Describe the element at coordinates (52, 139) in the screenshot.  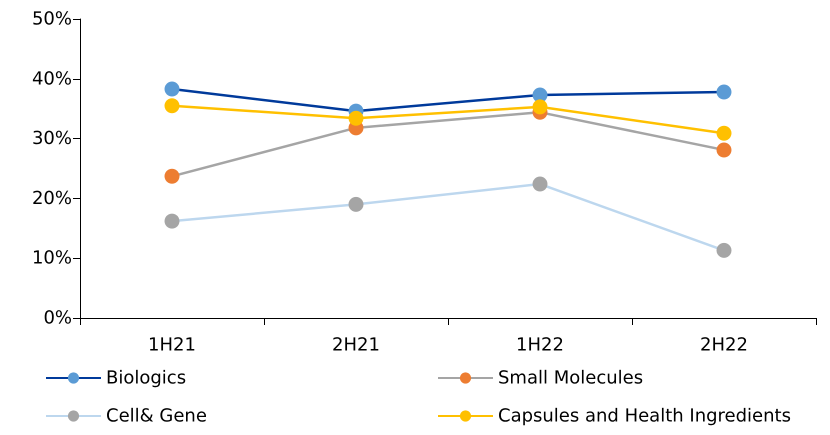
I see `y-tick-label: 30%` at that location.